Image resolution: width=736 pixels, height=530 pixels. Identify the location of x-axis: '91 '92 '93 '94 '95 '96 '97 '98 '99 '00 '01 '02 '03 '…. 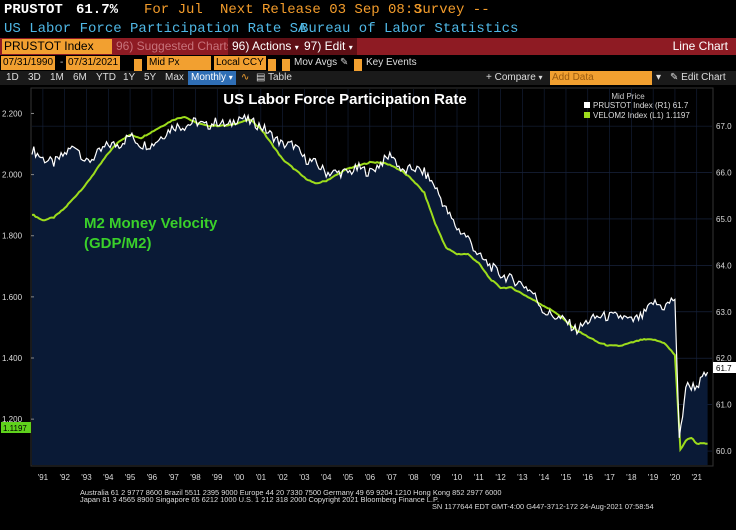
(370, 477).